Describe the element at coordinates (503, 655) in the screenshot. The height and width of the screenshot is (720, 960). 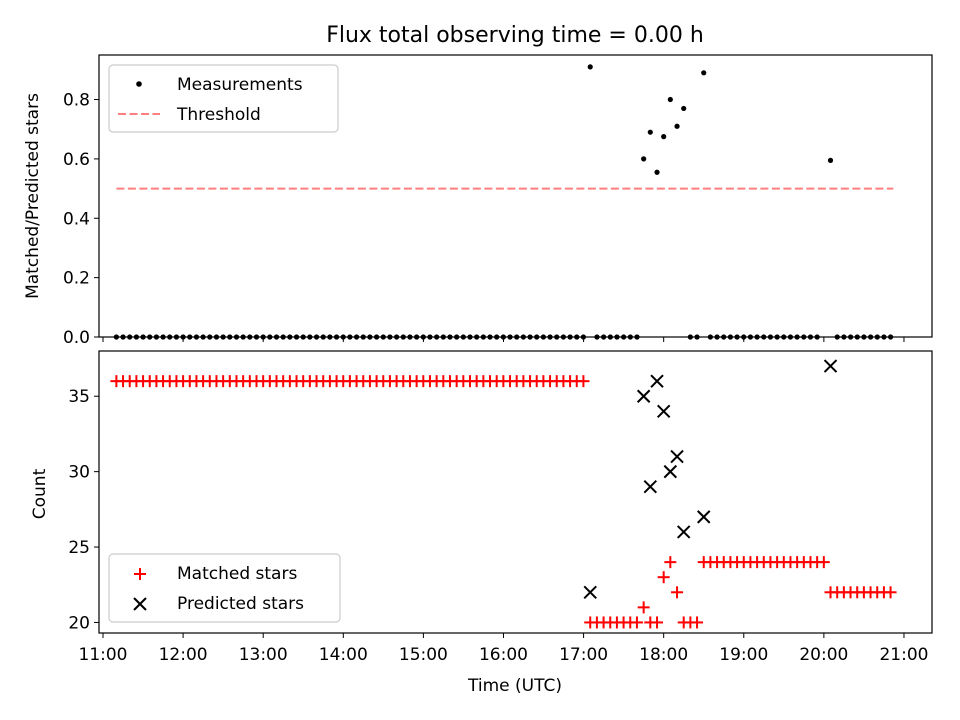
I see `x-tick-label: 16:00` at that location.